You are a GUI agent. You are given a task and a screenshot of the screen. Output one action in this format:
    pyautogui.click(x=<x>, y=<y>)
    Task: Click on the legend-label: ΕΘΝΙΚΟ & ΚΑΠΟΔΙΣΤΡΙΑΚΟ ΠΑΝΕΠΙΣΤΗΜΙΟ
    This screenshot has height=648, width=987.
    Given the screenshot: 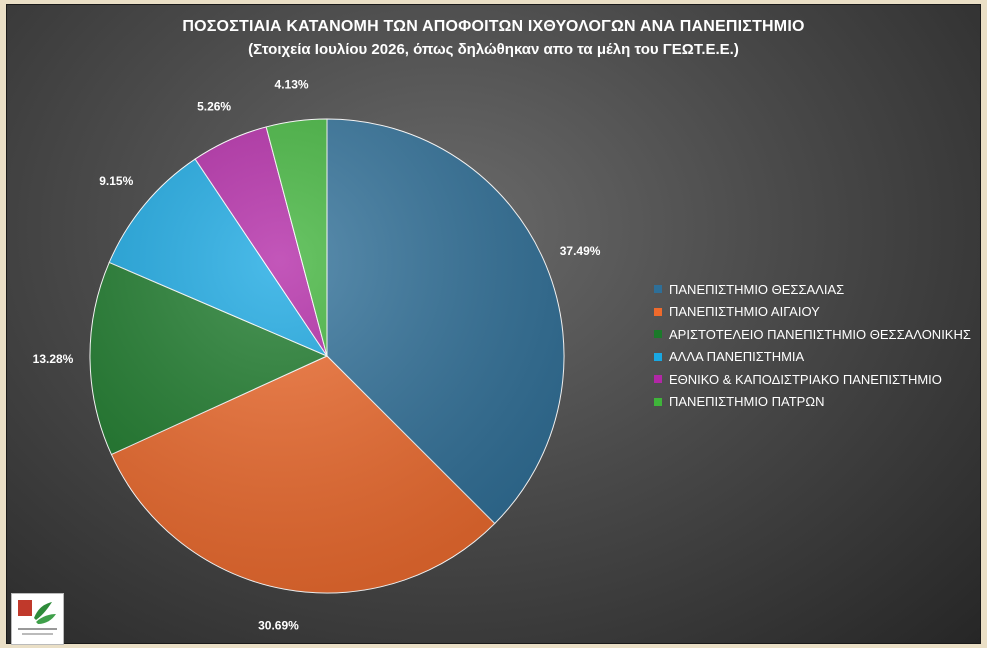 What is the action you would take?
    pyautogui.click(x=805, y=379)
    